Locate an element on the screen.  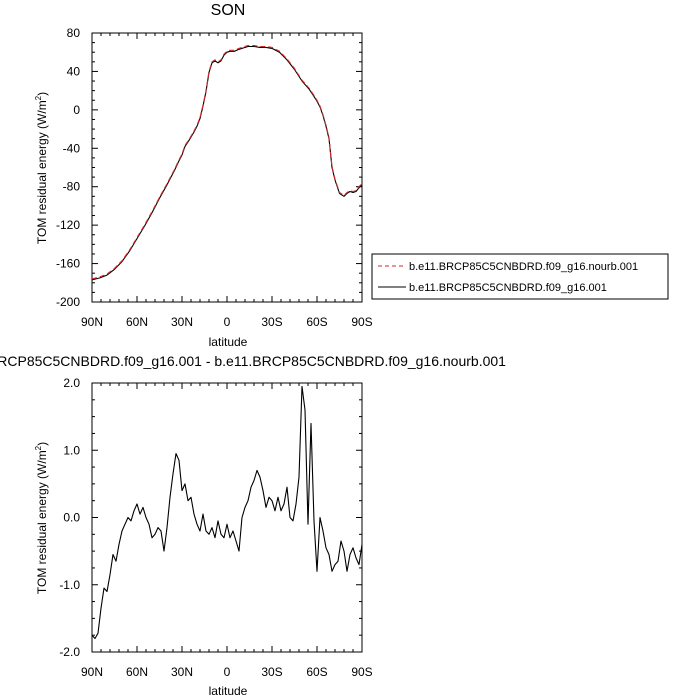
top-x-axis-label: latitude is located at coordinates (228, 342).